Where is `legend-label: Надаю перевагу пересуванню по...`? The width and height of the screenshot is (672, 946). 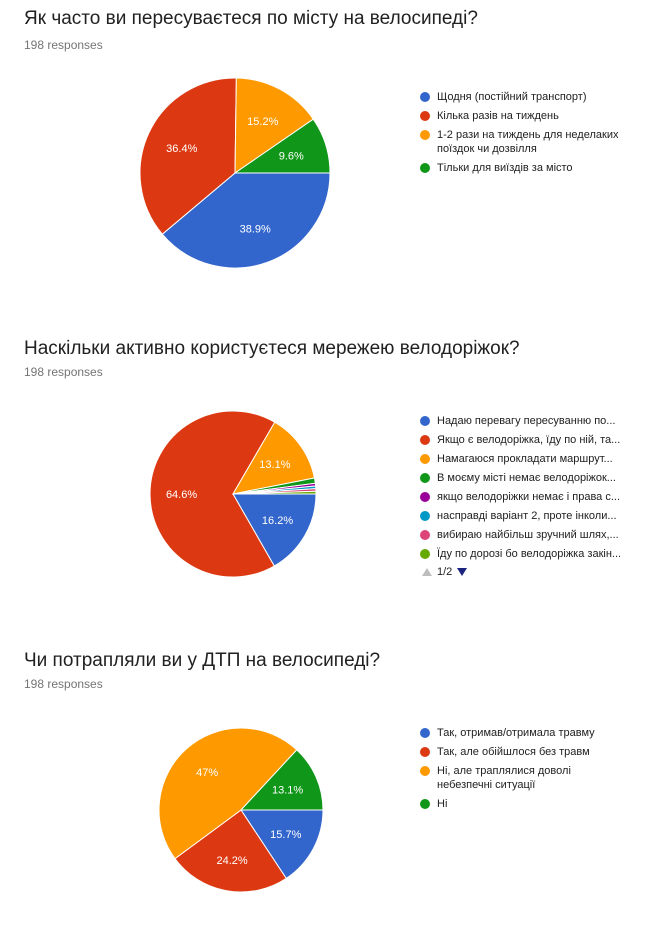 legend-label: Надаю перевагу пересуванню по... is located at coordinates (526, 421).